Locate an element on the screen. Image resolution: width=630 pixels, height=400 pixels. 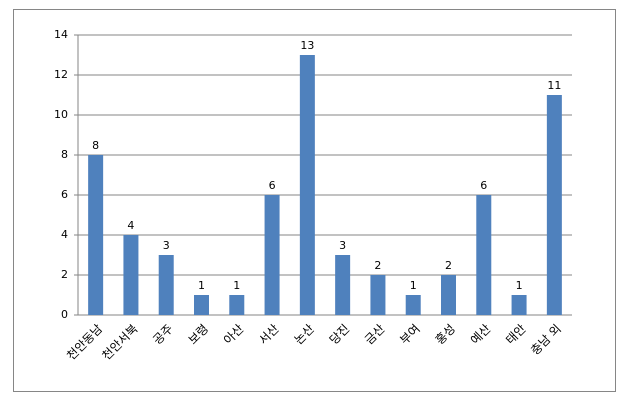
y-tick-label: 4 is located at coordinates (64, 234).